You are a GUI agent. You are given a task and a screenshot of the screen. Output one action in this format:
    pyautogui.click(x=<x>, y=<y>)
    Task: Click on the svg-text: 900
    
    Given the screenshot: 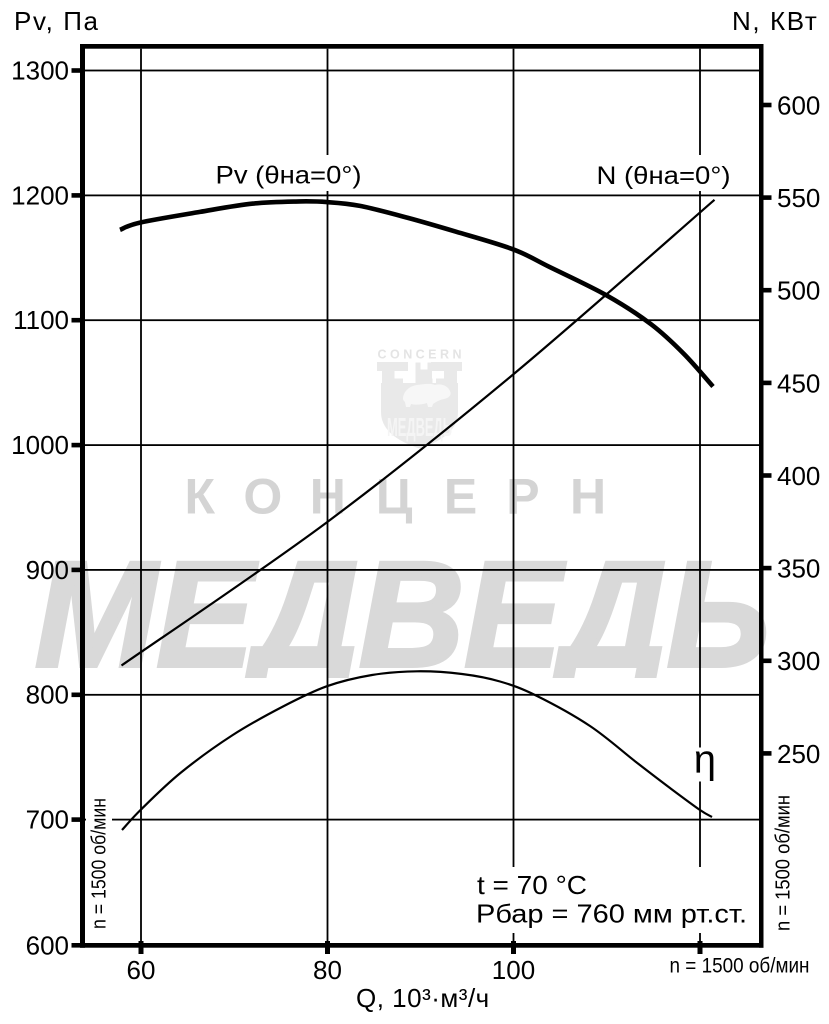 What is the action you would take?
    pyautogui.click(x=47, y=570)
    